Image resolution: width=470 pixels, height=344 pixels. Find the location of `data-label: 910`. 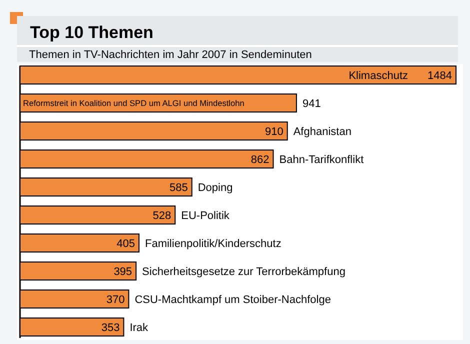

data-label: 910 is located at coordinates (274, 132).